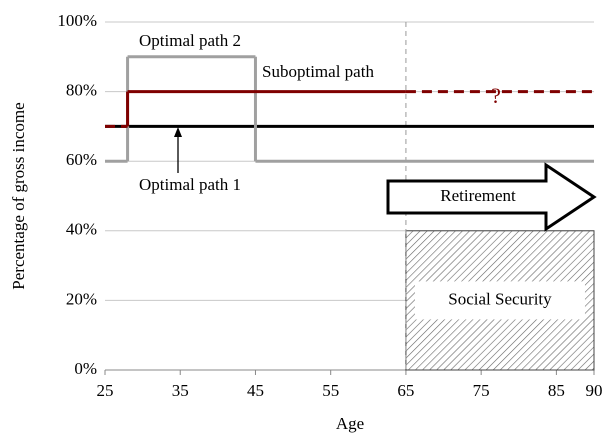 This screenshot has width=608, height=442. I want to click on series-label: Suboptimal path, so click(318, 71).